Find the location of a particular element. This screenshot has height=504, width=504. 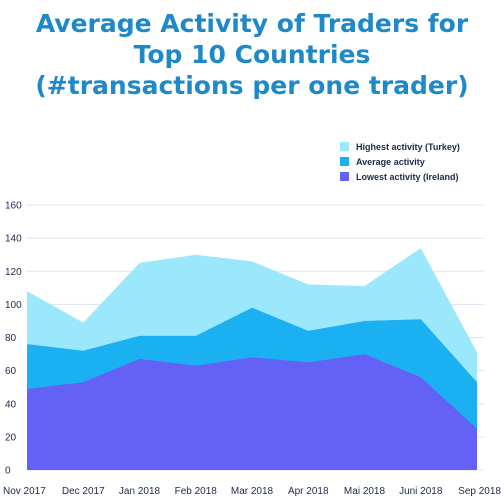

legend-label-3: Lowest activity (Ireland) is located at coordinates (407, 177).